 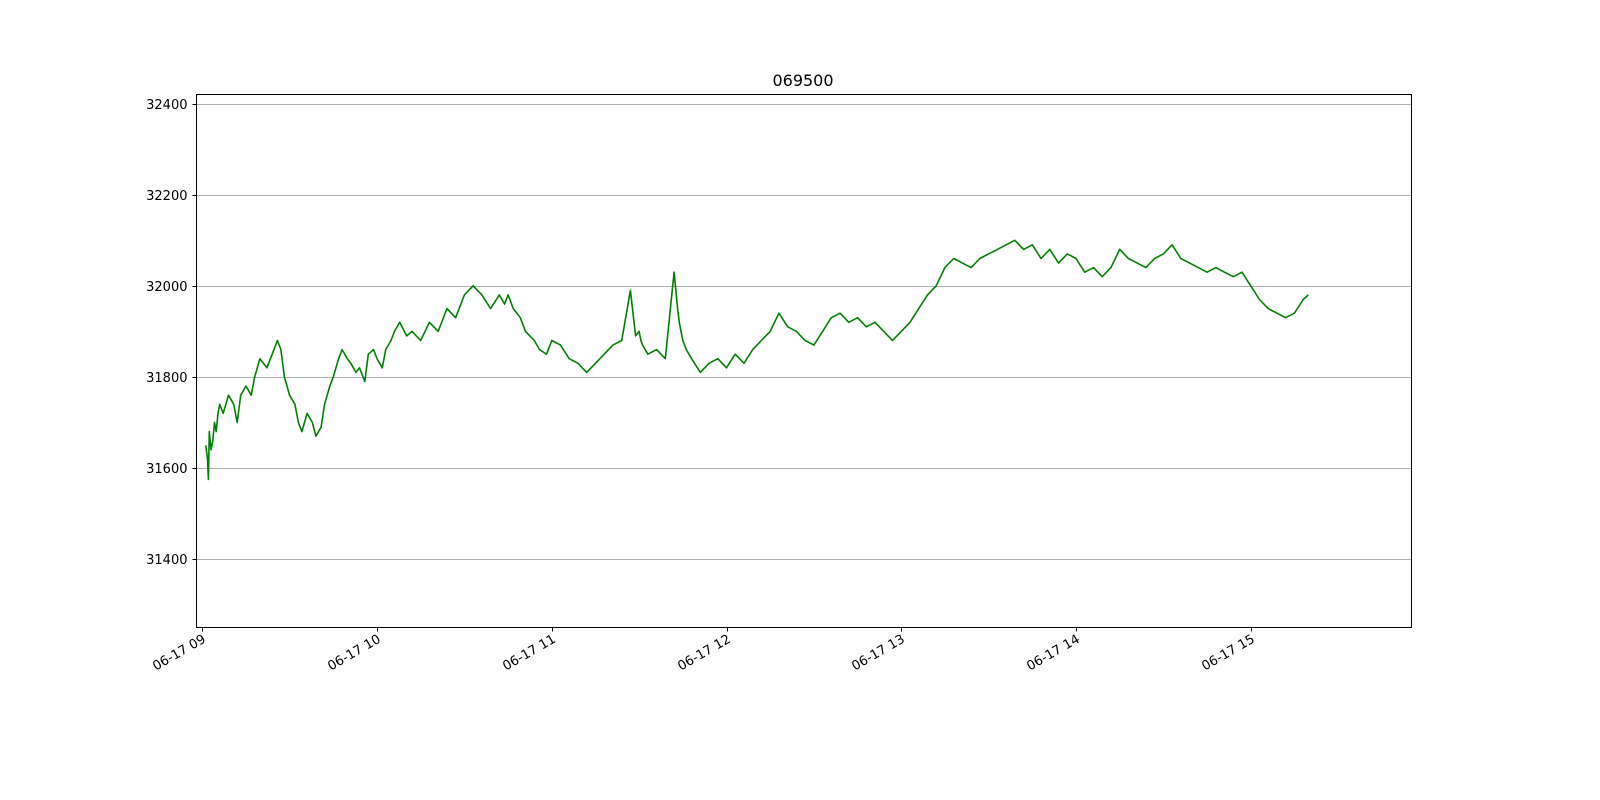 What do you see at coordinates (878, 653) in the screenshot?
I see `x-tick-label: 06-17 13` at bounding box center [878, 653].